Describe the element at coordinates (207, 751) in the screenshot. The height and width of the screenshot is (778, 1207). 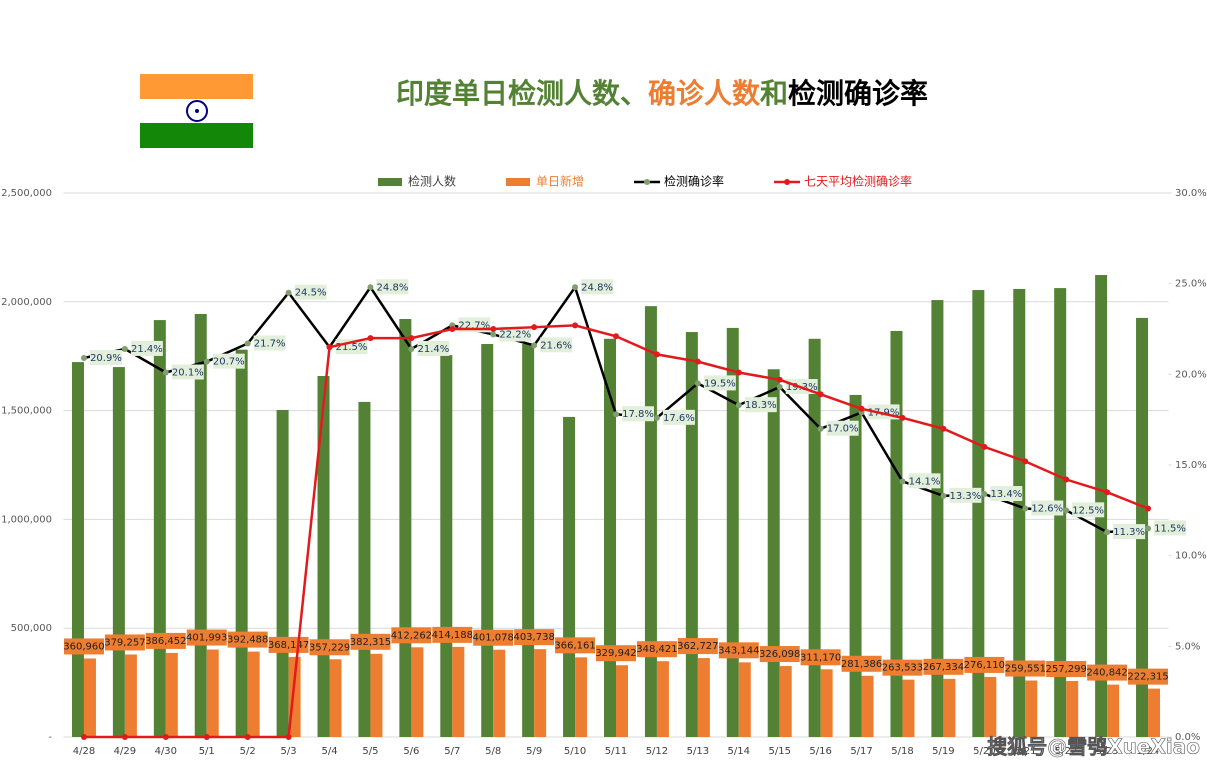
I see `x-tick-label: 5/1` at that location.